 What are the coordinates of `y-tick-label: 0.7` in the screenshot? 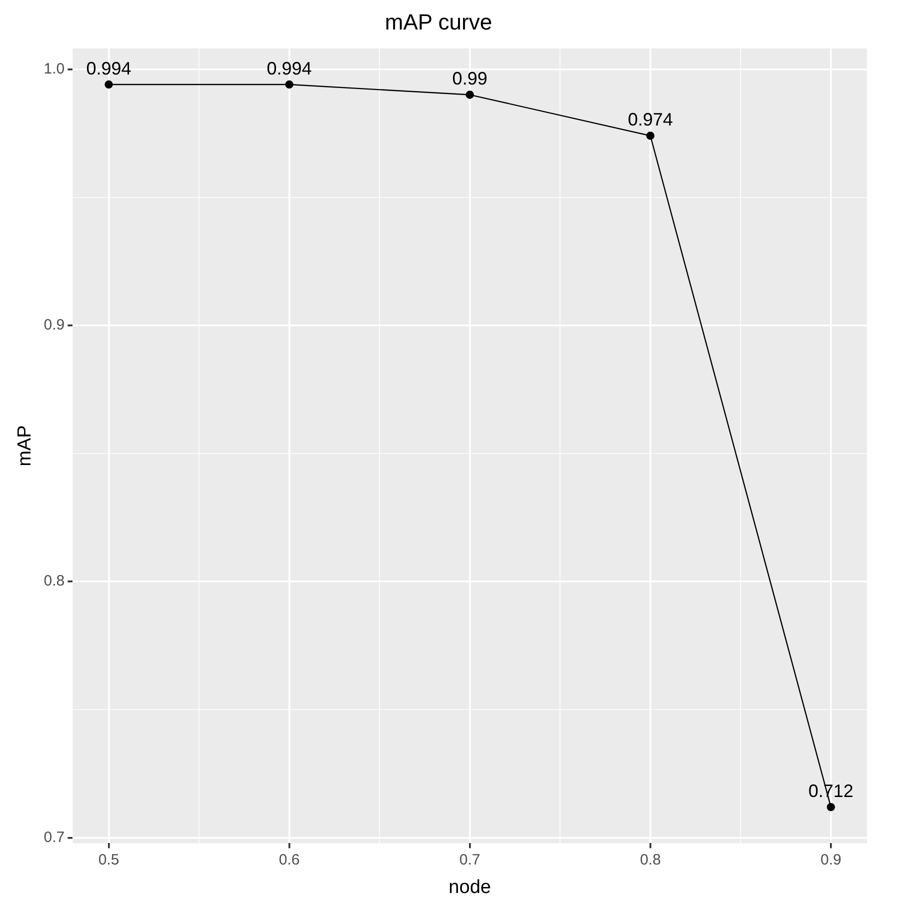 It's located at (54, 837).